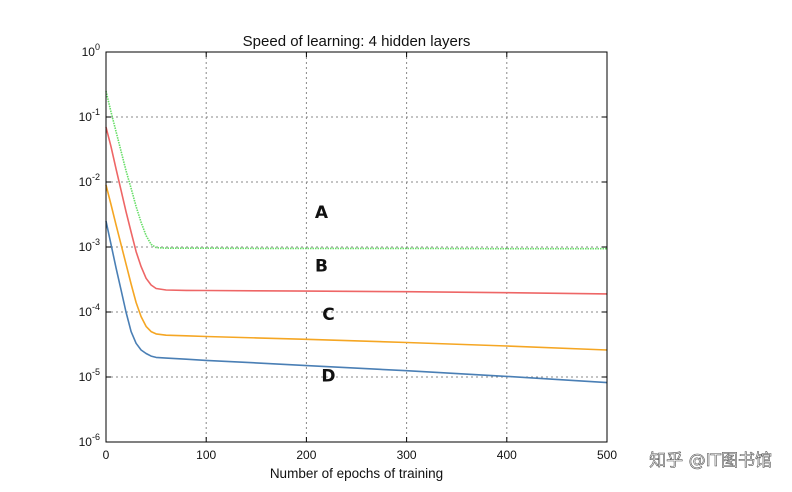 The width and height of the screenshot is (792, 492). Describe the element at coordinates (89, 375) in the screenshot. I see `y-tick-label: 10⁻⁵` at that location.